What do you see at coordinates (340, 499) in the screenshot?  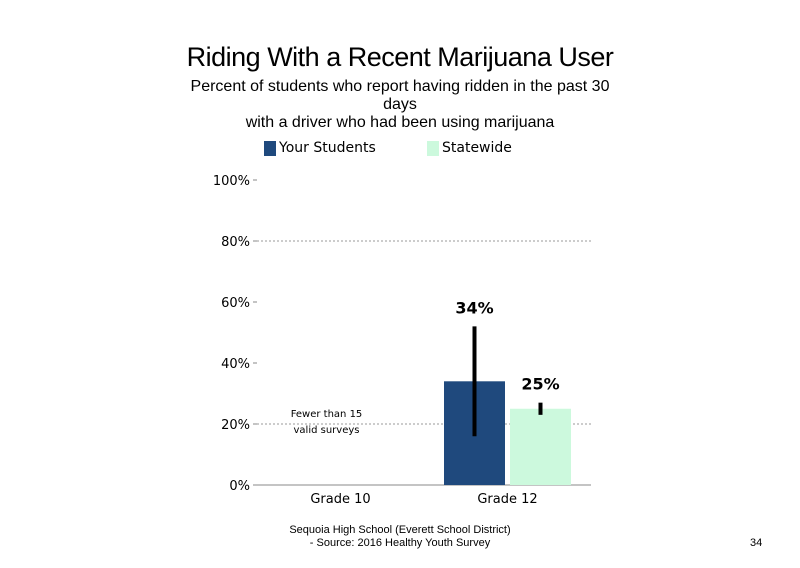 I see `x-tick-label: Grade 10` at bounding box center [340, 499].